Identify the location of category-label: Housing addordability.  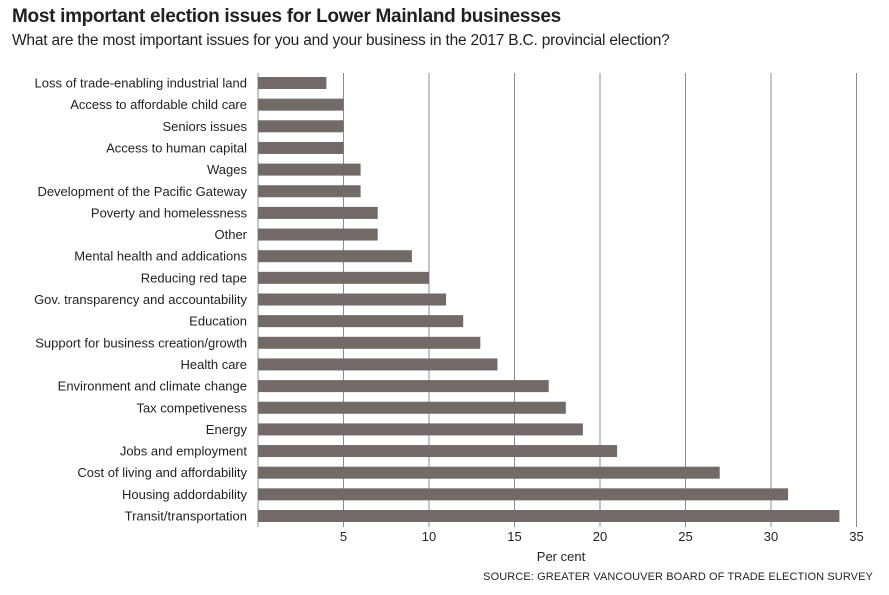
(185, 494).